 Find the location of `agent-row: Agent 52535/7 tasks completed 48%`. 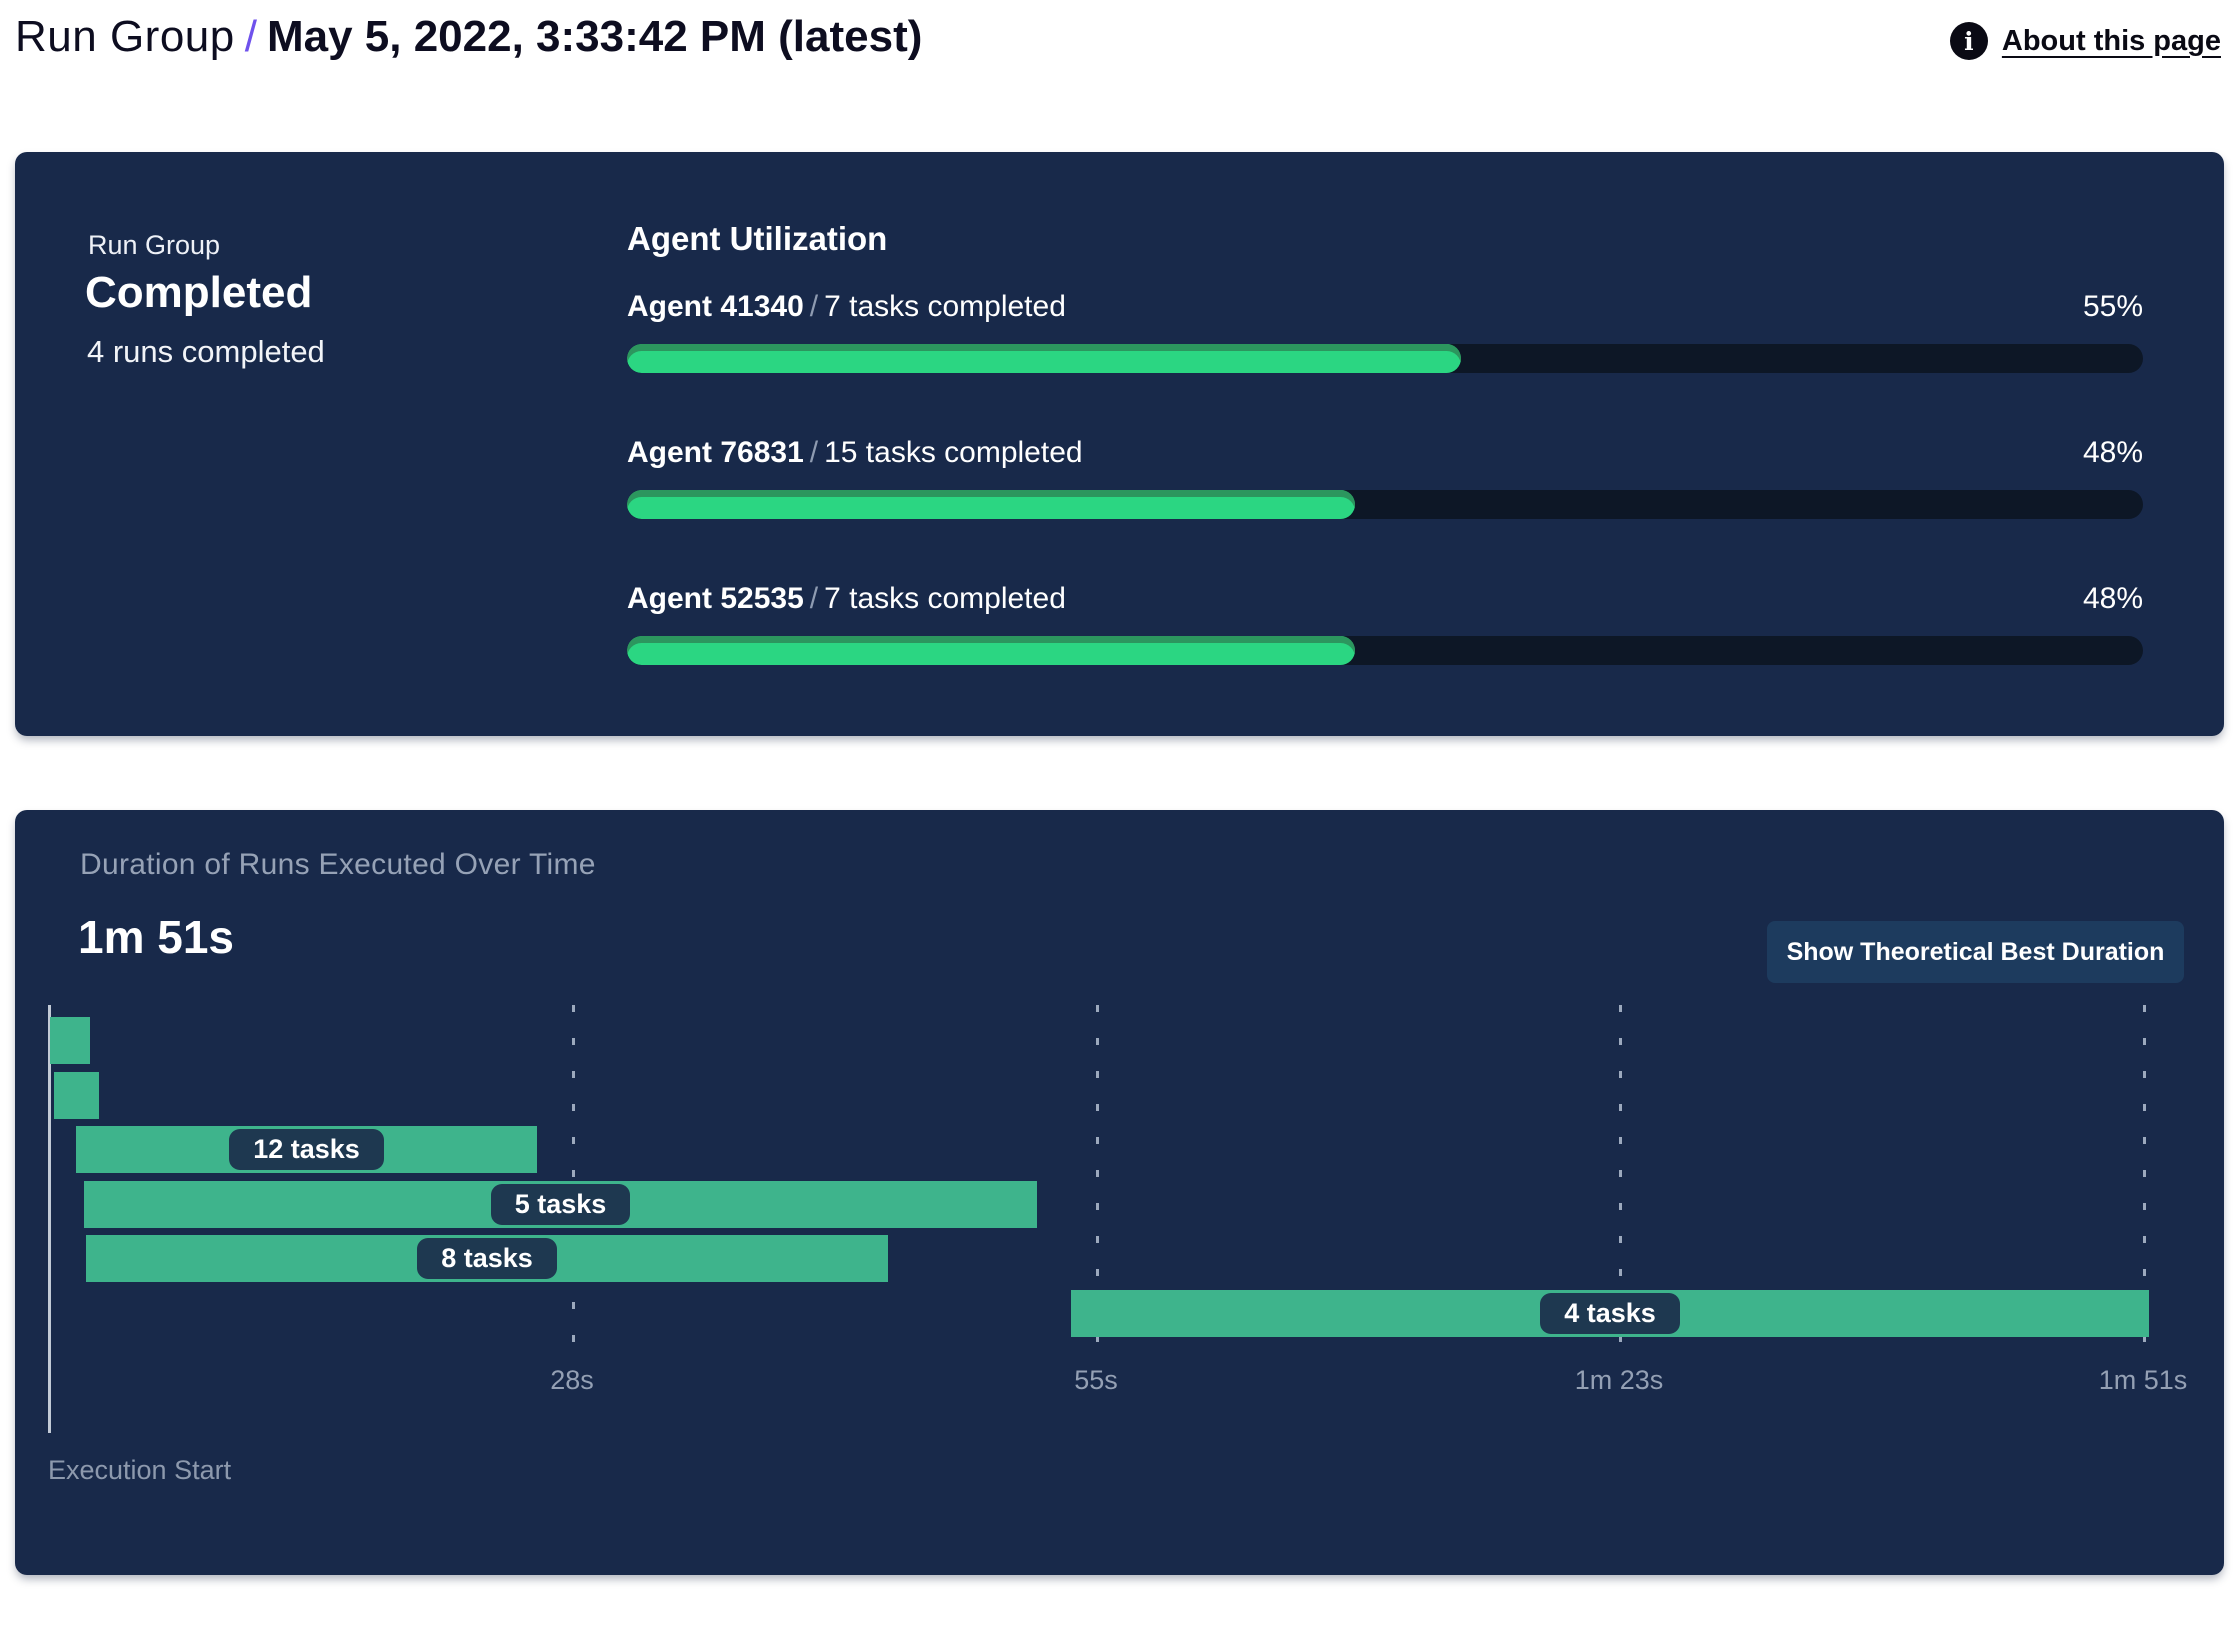

agent-row: Agent 52535/7 tasks completed 48% is located at coordinates (1385, 637).